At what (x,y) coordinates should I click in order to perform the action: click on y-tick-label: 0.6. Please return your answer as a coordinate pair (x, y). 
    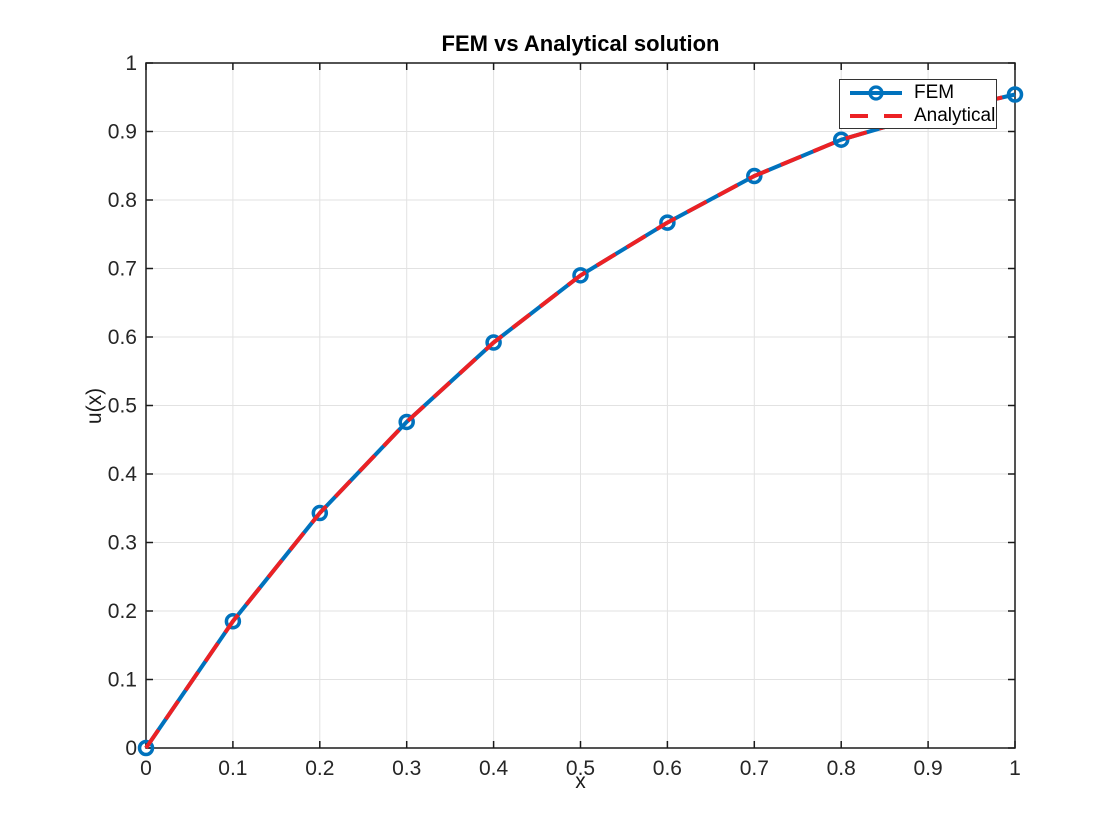
    Looking at the image, I should click on (122, 337).